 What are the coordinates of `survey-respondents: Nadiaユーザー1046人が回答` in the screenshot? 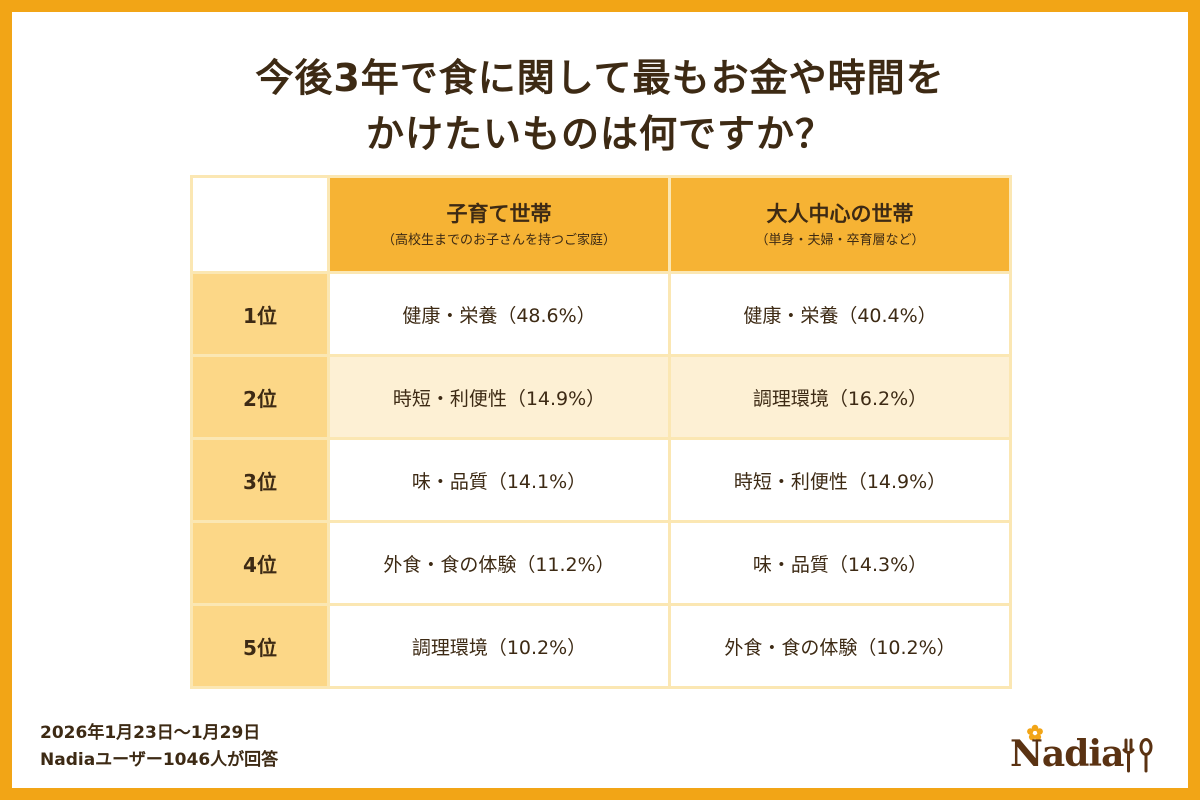 It's located at (159, 760).